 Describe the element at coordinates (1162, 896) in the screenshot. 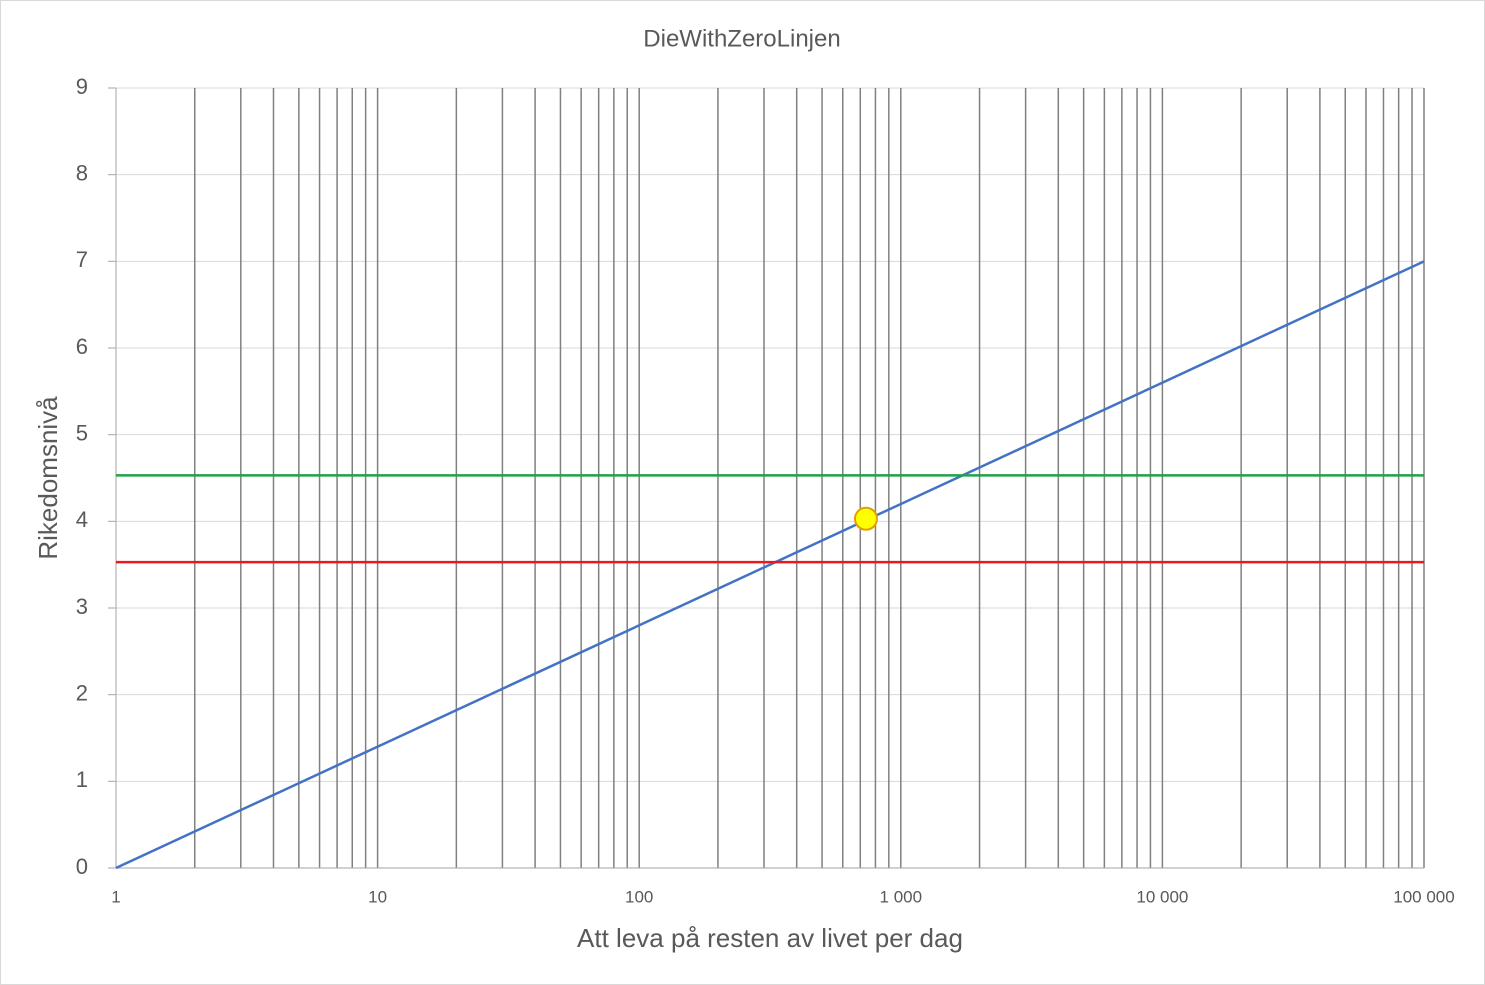

I see `x-tick-label: 10 000` at that location.